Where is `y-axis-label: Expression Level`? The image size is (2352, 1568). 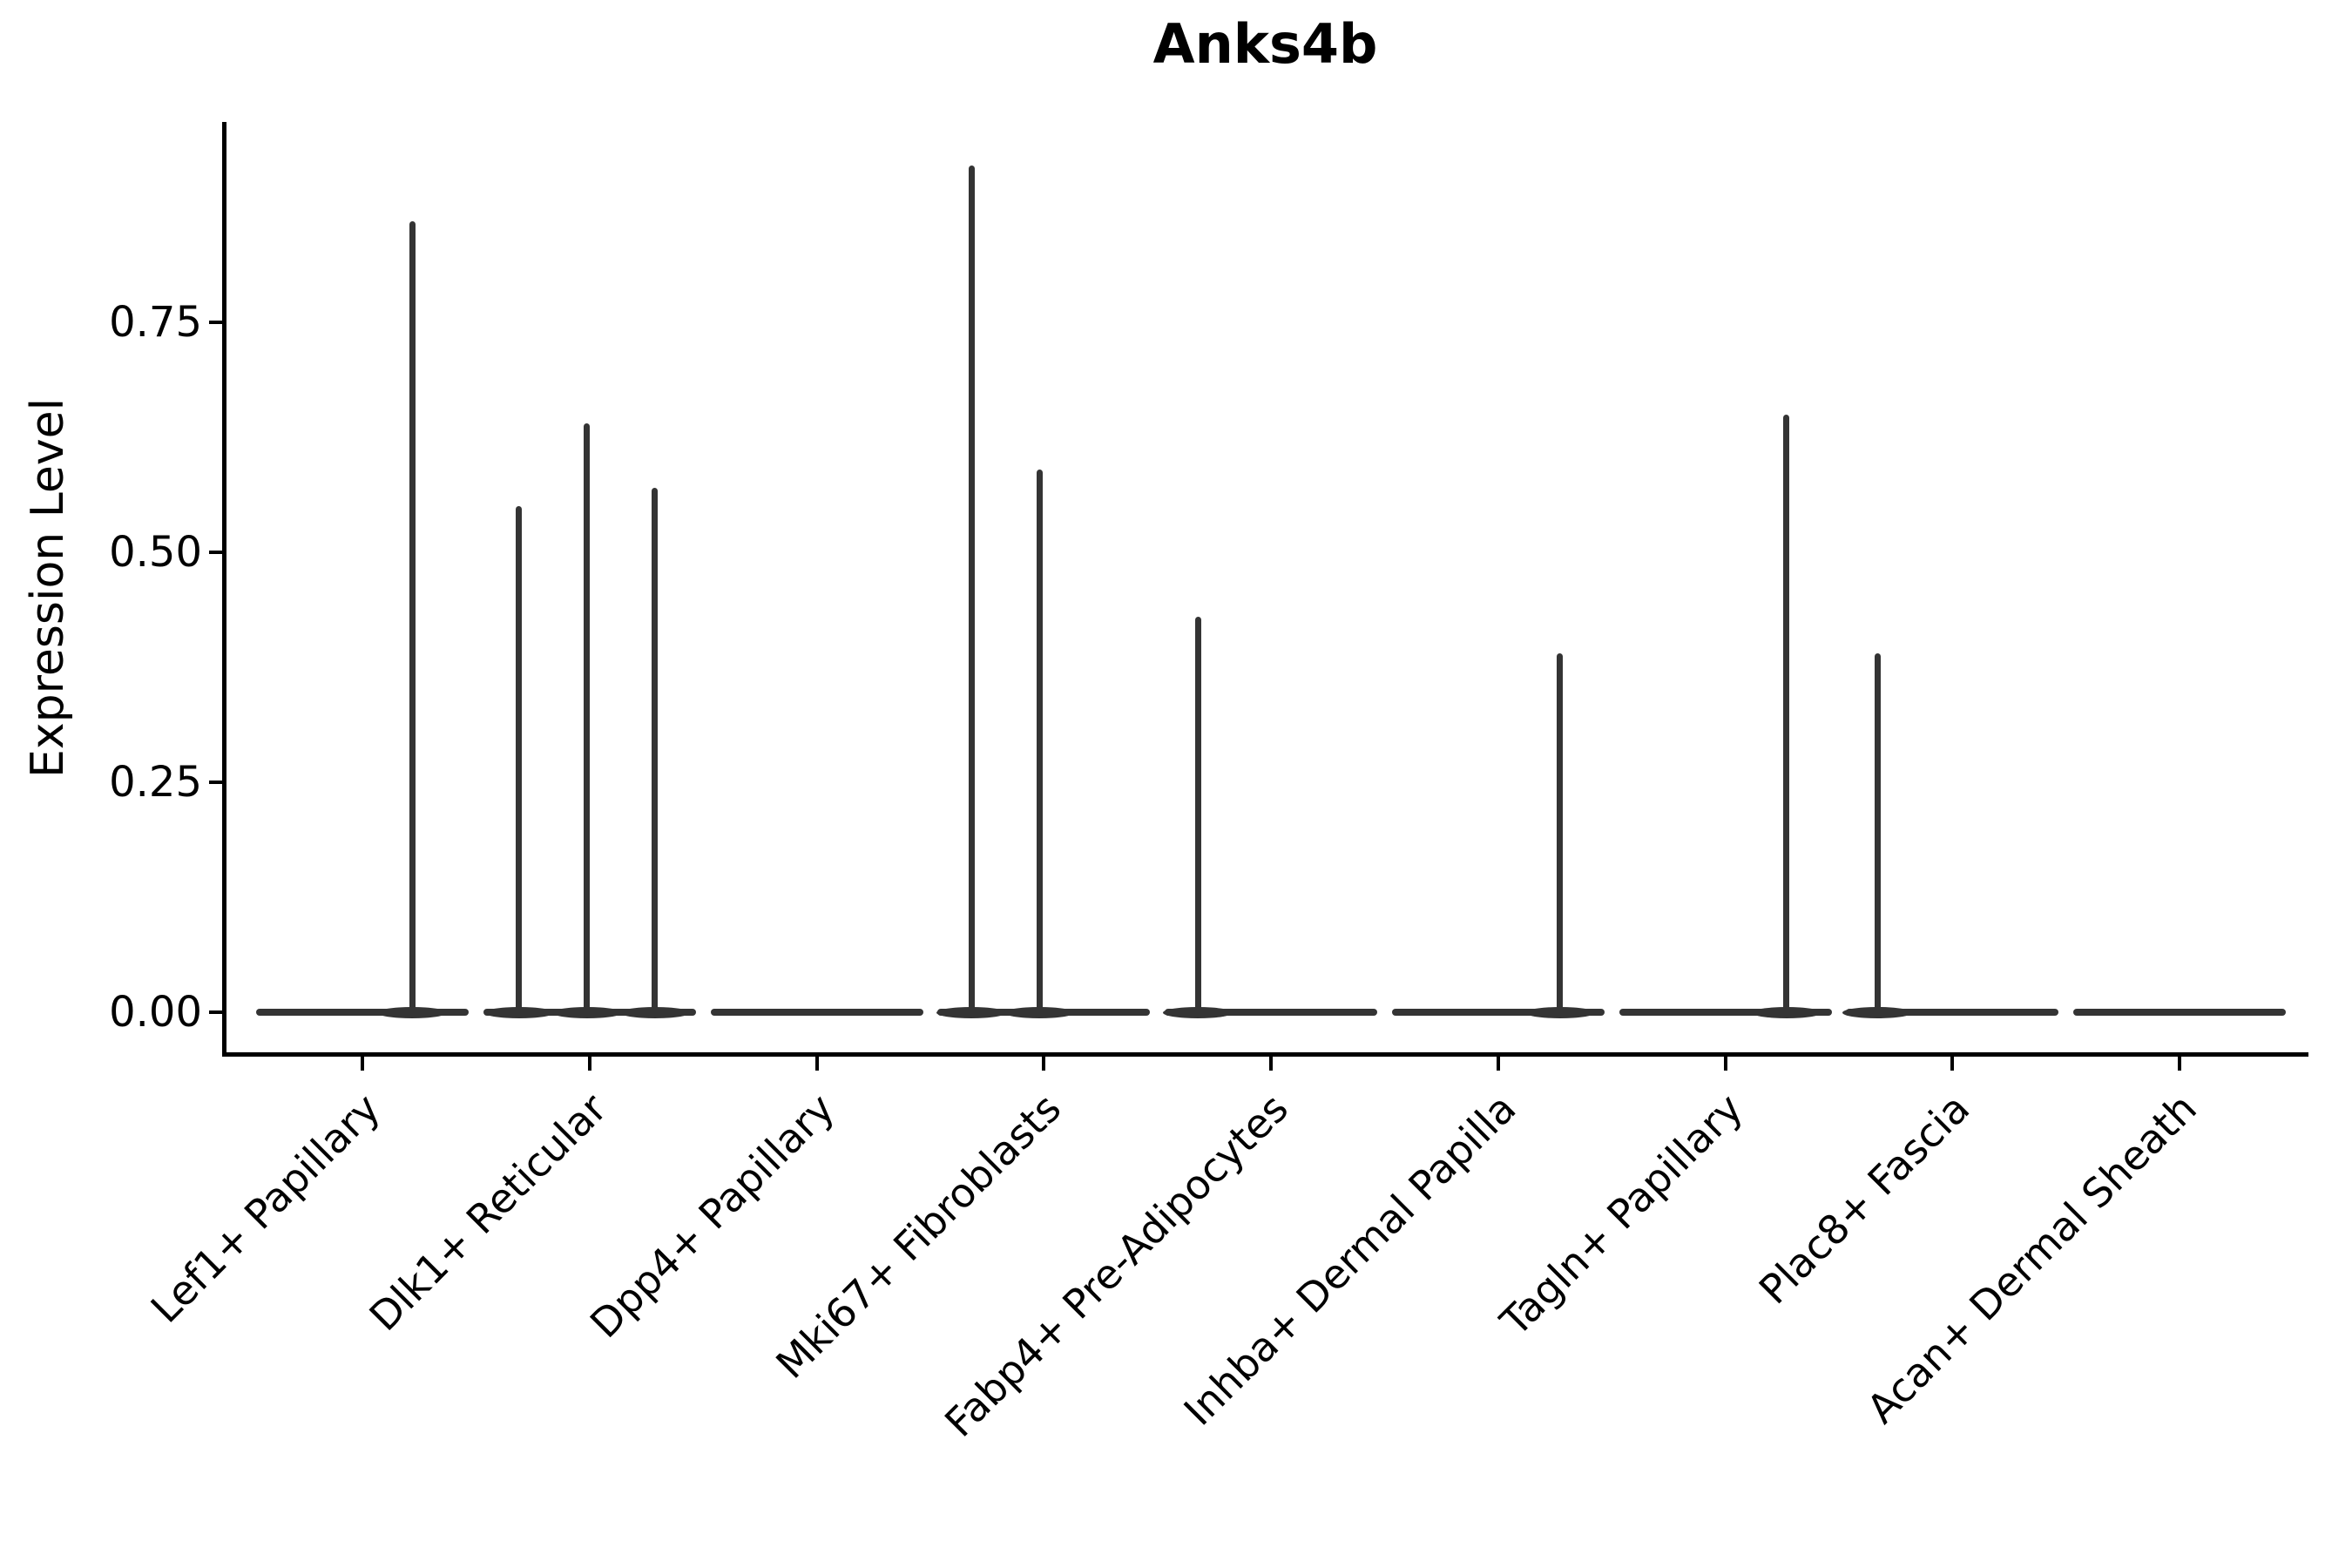
y-axis-label: Expression Level is located at coordinates (48, 588).